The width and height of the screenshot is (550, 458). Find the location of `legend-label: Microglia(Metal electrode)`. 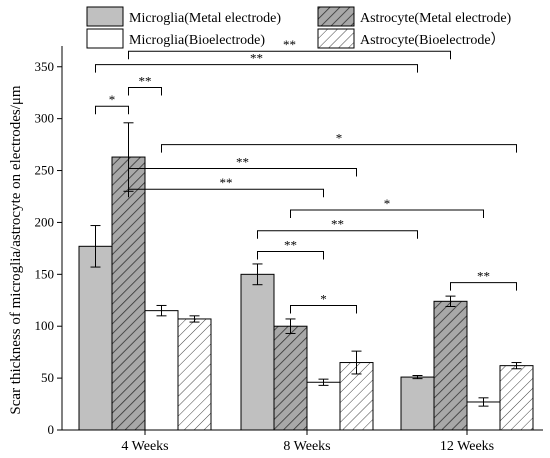

legend-label: Microglia(Metal electrode) is located at coordinates (205, 18).